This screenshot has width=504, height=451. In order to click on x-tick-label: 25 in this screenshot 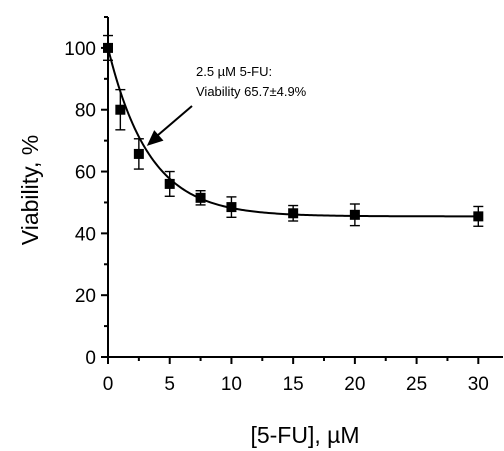, I will do `click(416, 384)`.